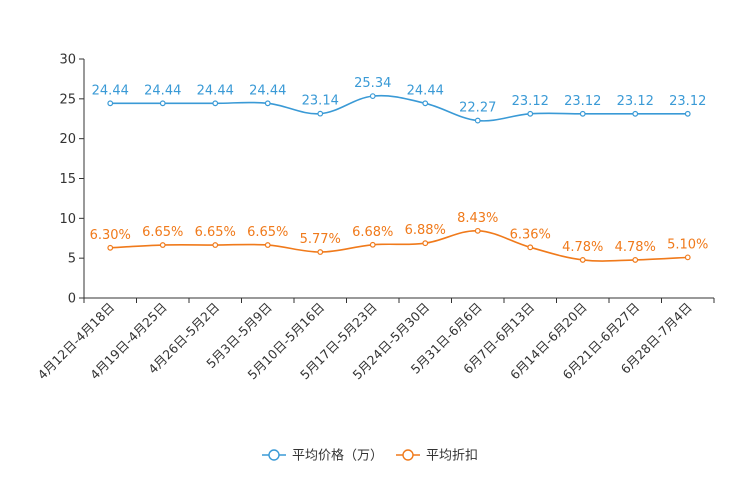 The height and width of the screenshot is (496, 744). Describe the element at coordinates (72, 259) in the screenshot. I see `y-tick-label: 5` at that location.